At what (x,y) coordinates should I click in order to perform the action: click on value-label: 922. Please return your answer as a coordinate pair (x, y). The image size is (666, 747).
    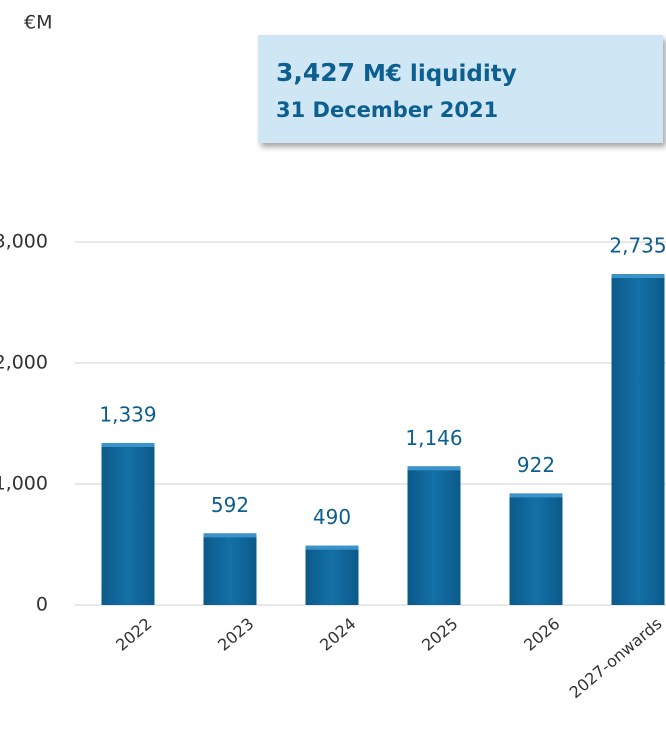
    Looking at the image, I should click on (536, 465).